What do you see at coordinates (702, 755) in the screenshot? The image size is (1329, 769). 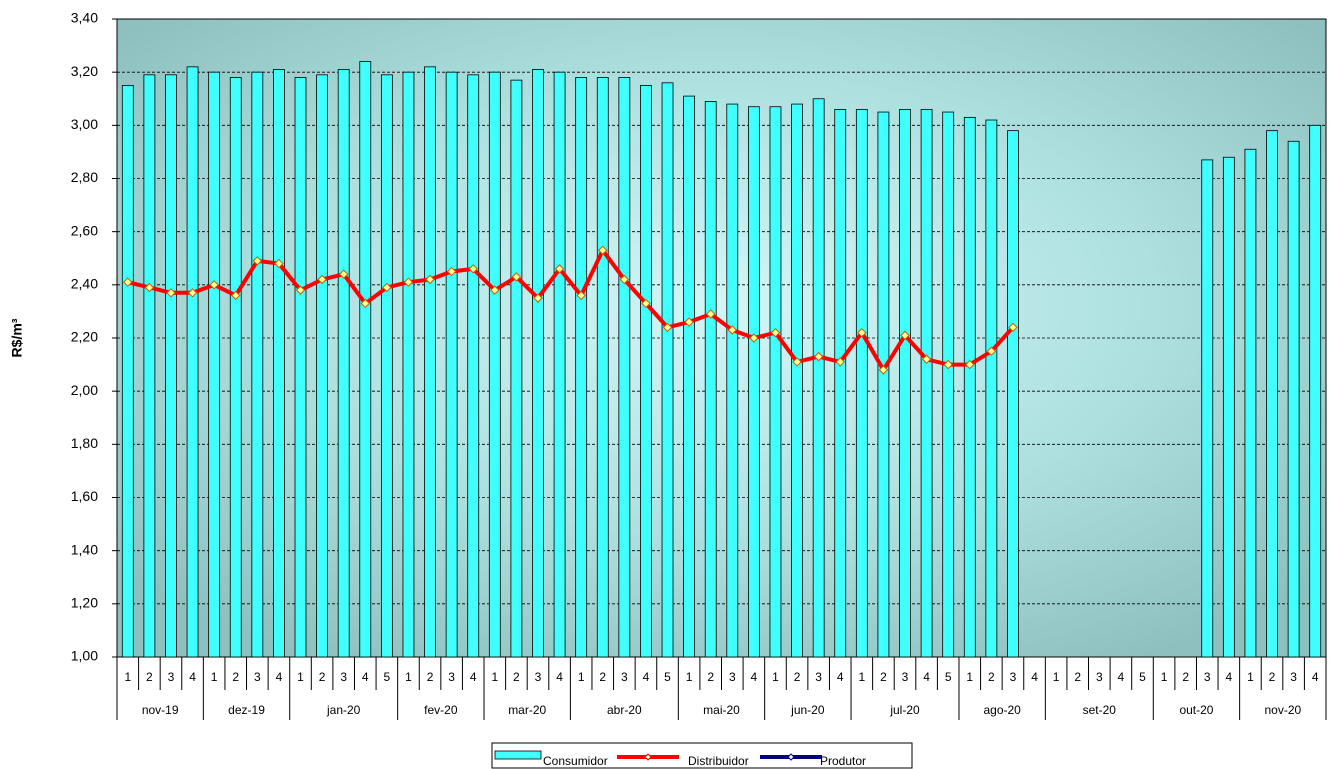 I see `legend` at bounding box center [702, 755].